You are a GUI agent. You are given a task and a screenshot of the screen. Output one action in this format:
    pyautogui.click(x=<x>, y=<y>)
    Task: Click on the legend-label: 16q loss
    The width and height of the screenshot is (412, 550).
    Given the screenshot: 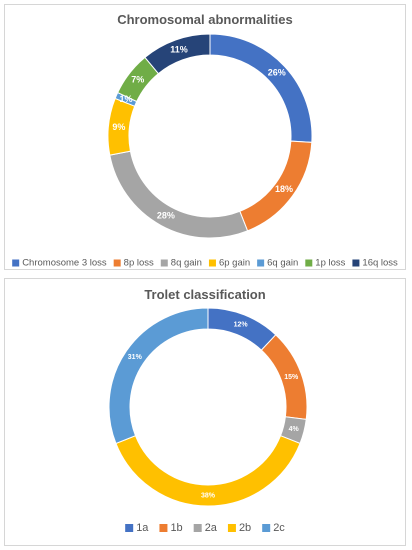 What is the action you would take?
    pyautogui.click(x=380, y=263)
    